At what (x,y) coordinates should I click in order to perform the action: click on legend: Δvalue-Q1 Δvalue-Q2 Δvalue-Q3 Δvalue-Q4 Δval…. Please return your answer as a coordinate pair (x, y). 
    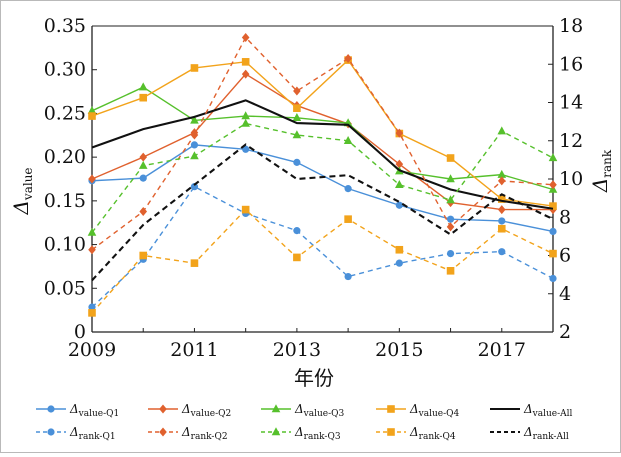
    Looking at the image, I should click on (304, 422).